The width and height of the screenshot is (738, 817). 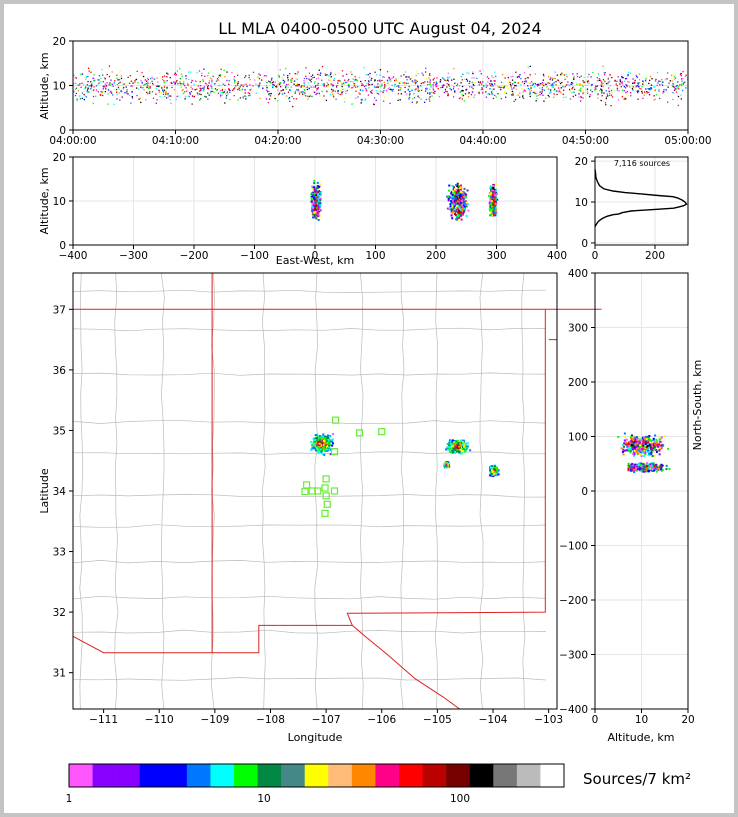 What do you see at coordinates (581, 162) in the screenshot?
I see `hist-ytick-label: 20` at bounding box center [581, 162].